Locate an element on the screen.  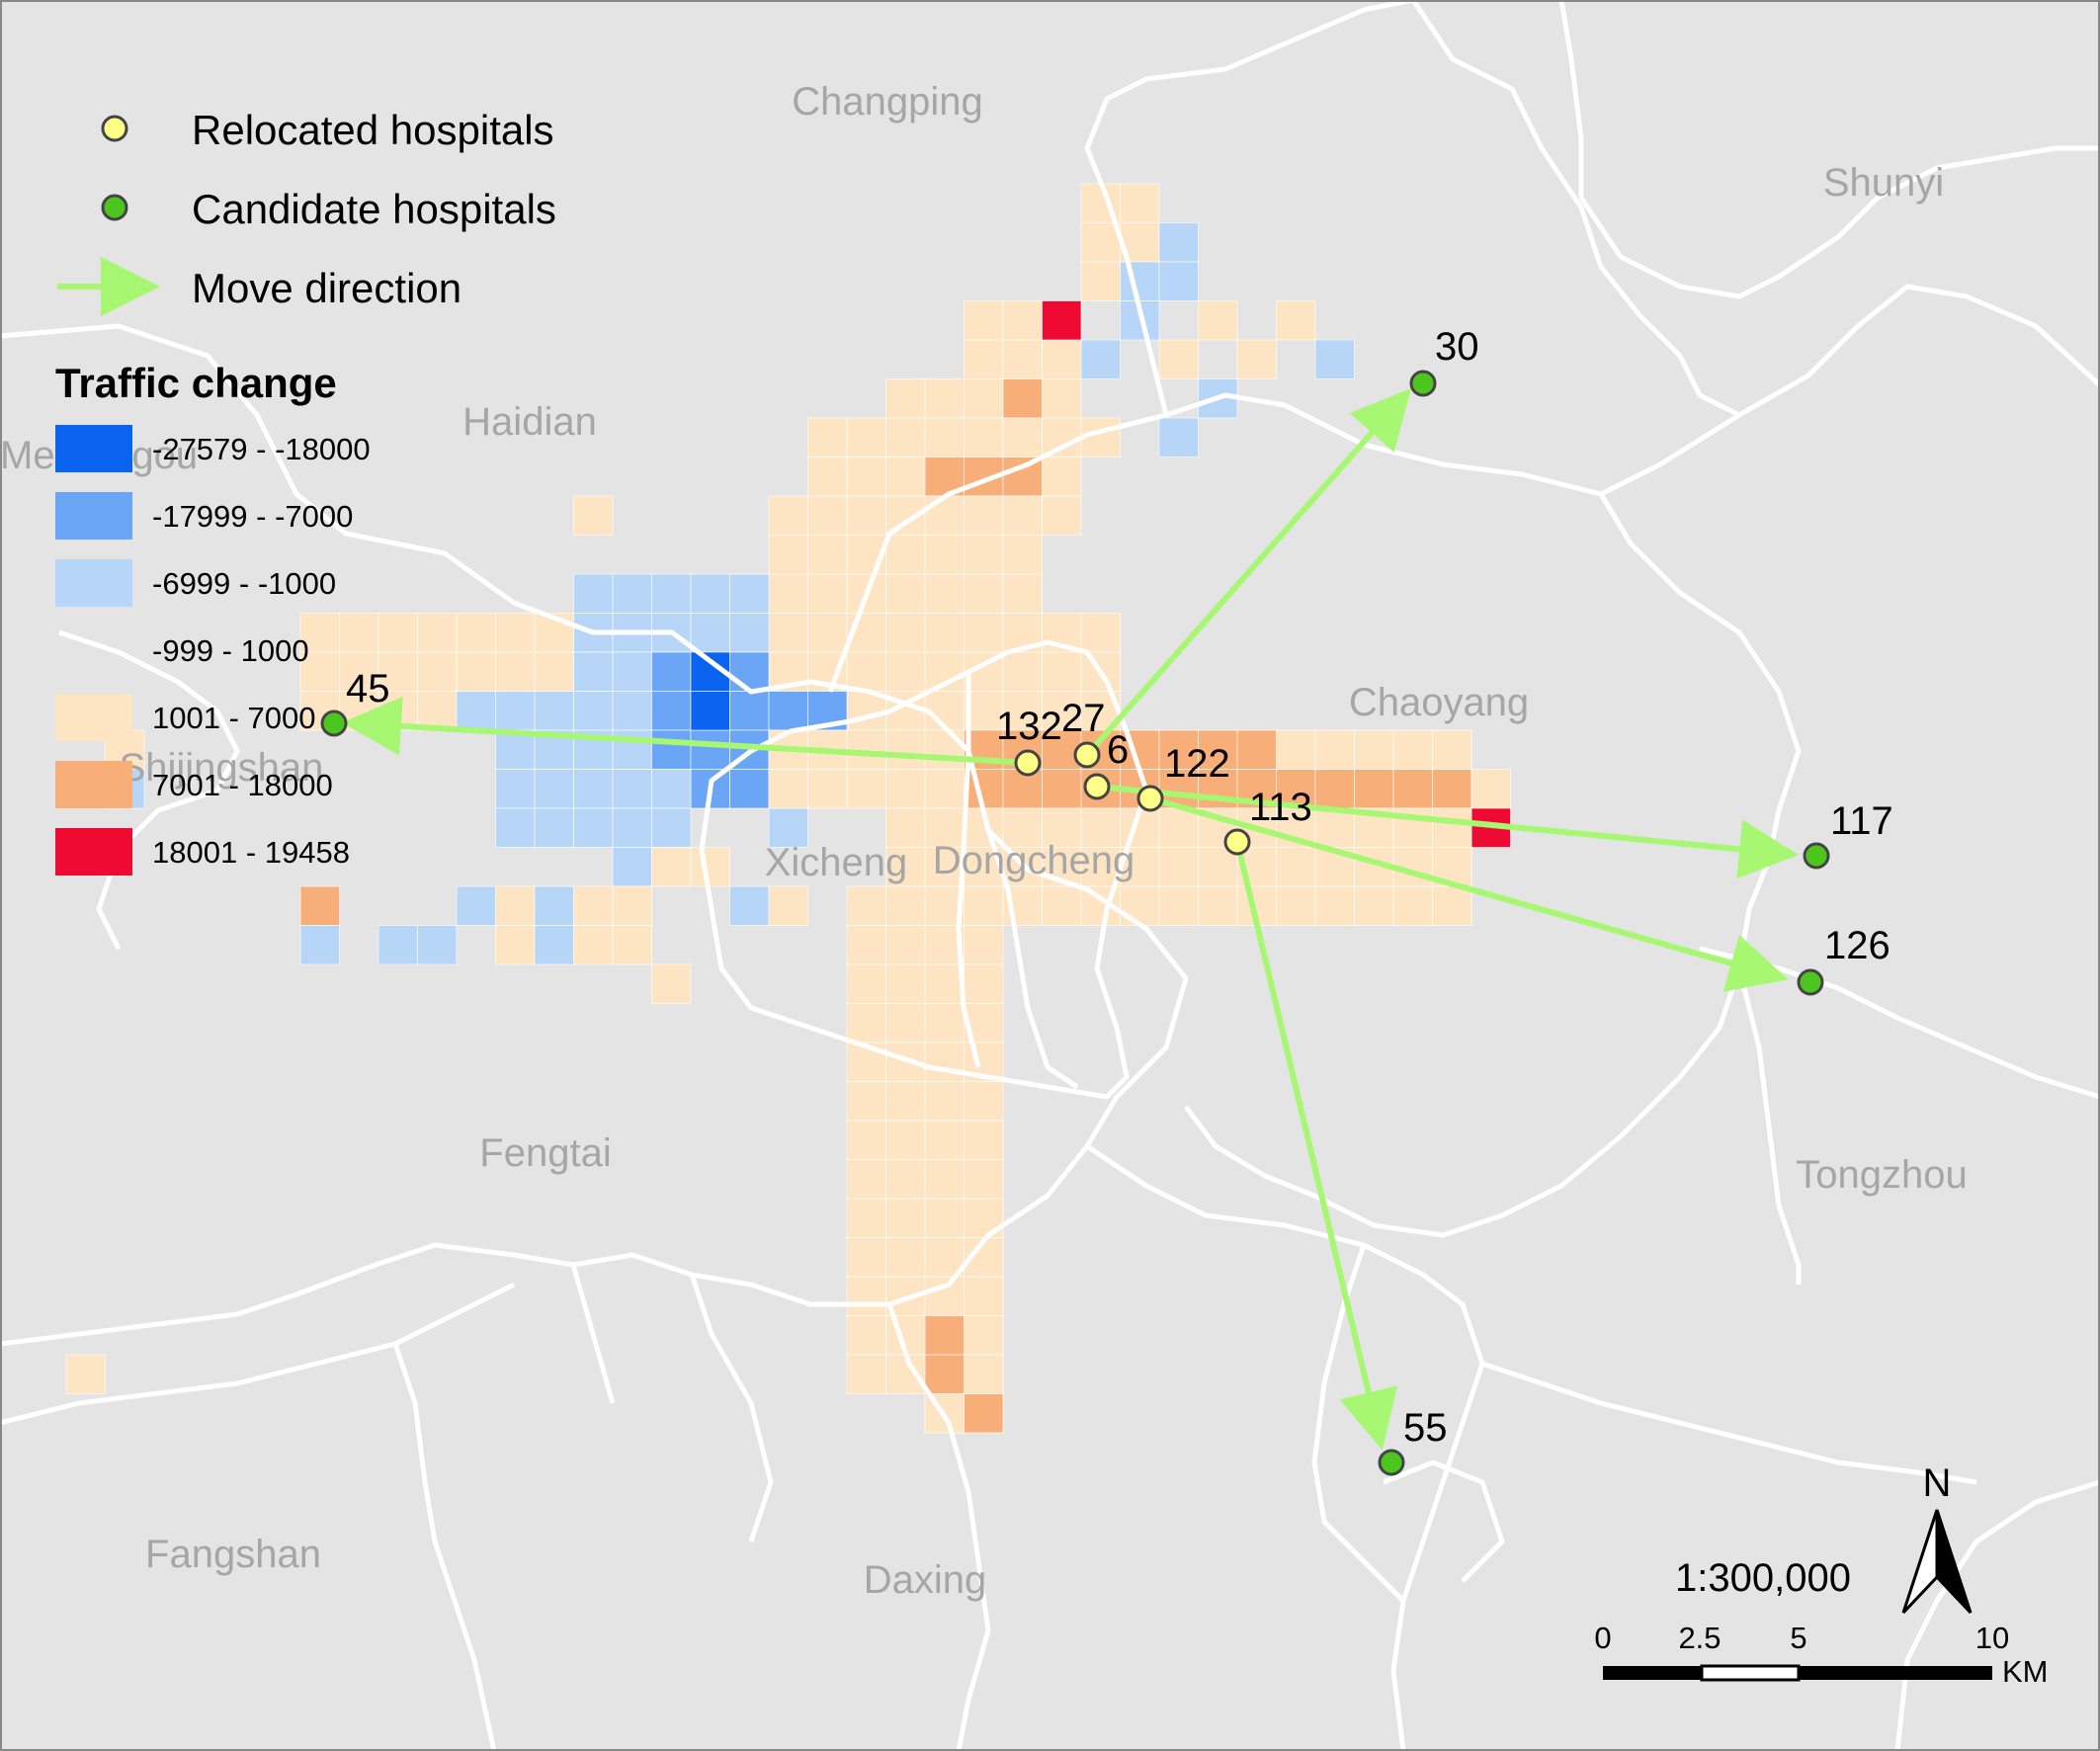
north-arrow-fill-icon is located at coordinates (1954, 1562).